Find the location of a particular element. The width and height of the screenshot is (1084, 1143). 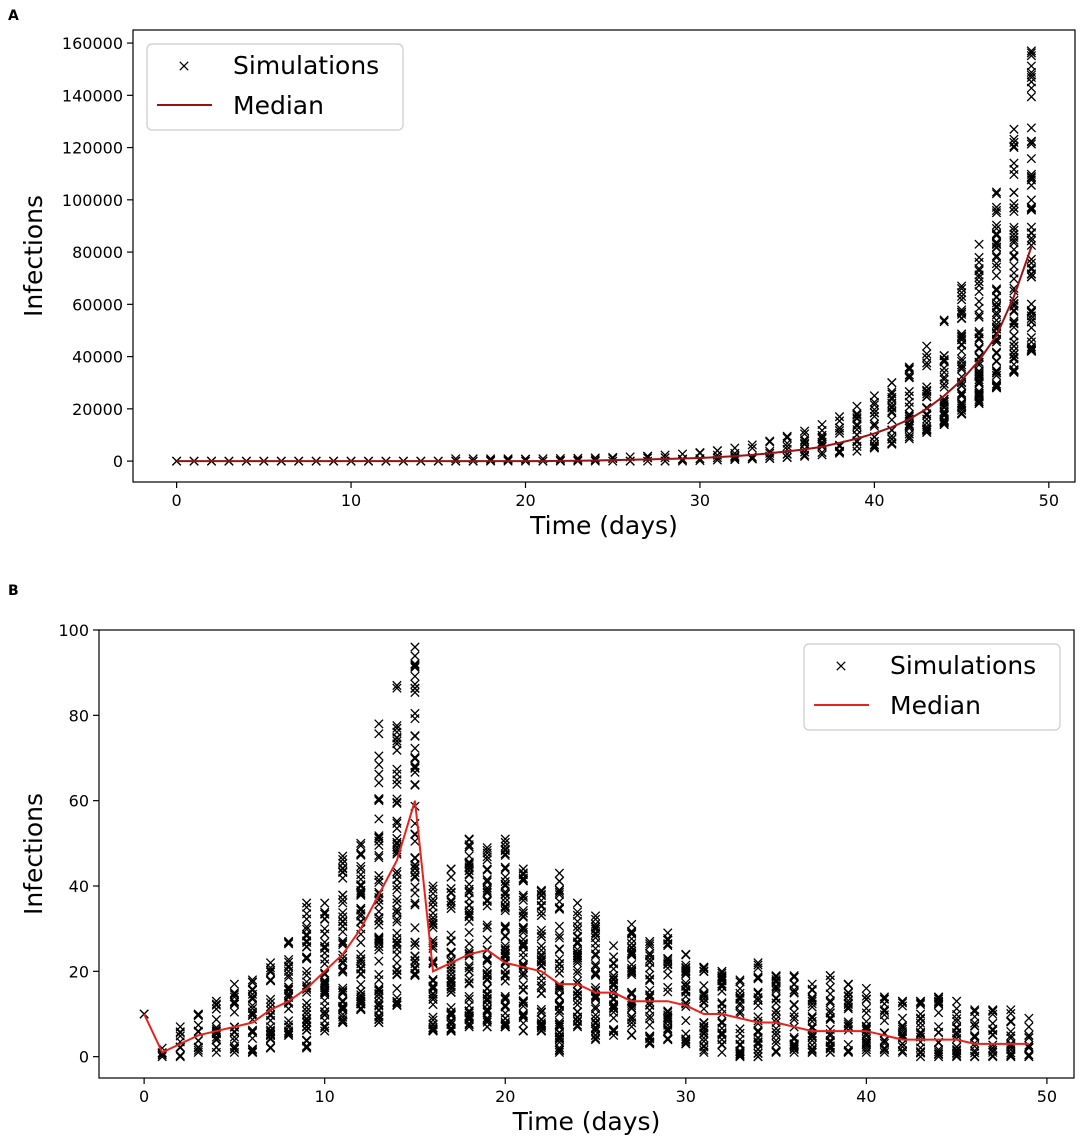

x-tick-label: 20 is located at coordinates (525, 500).